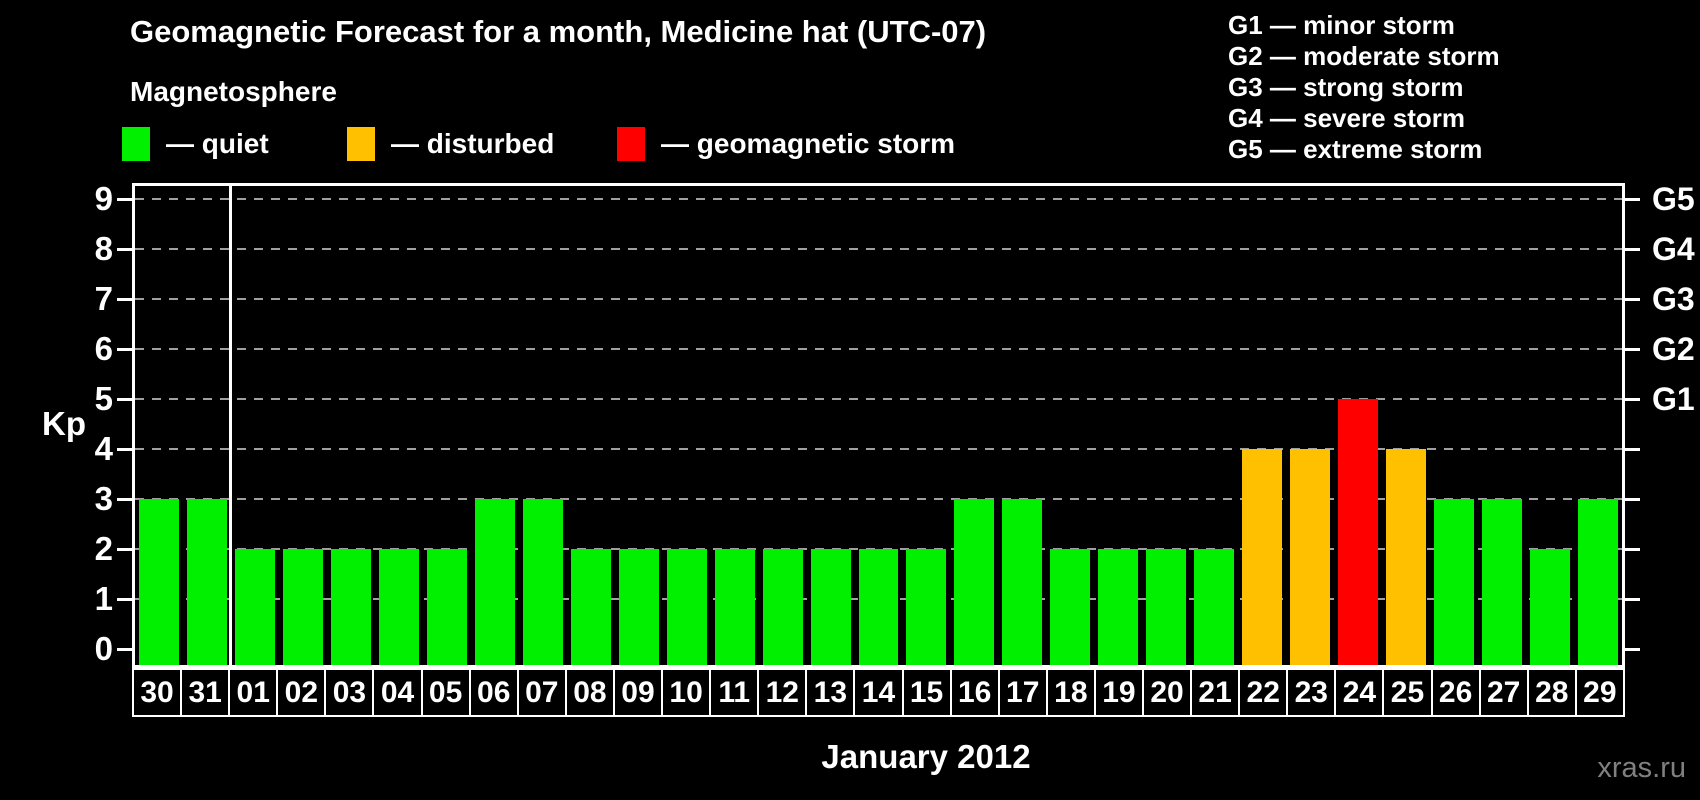 This screenshot has width=1700, height=800. What do you see at coordinates (1641, 768) in the screenshot?
I see `watermark: xras.ru` at bounding box center [1641, 768].